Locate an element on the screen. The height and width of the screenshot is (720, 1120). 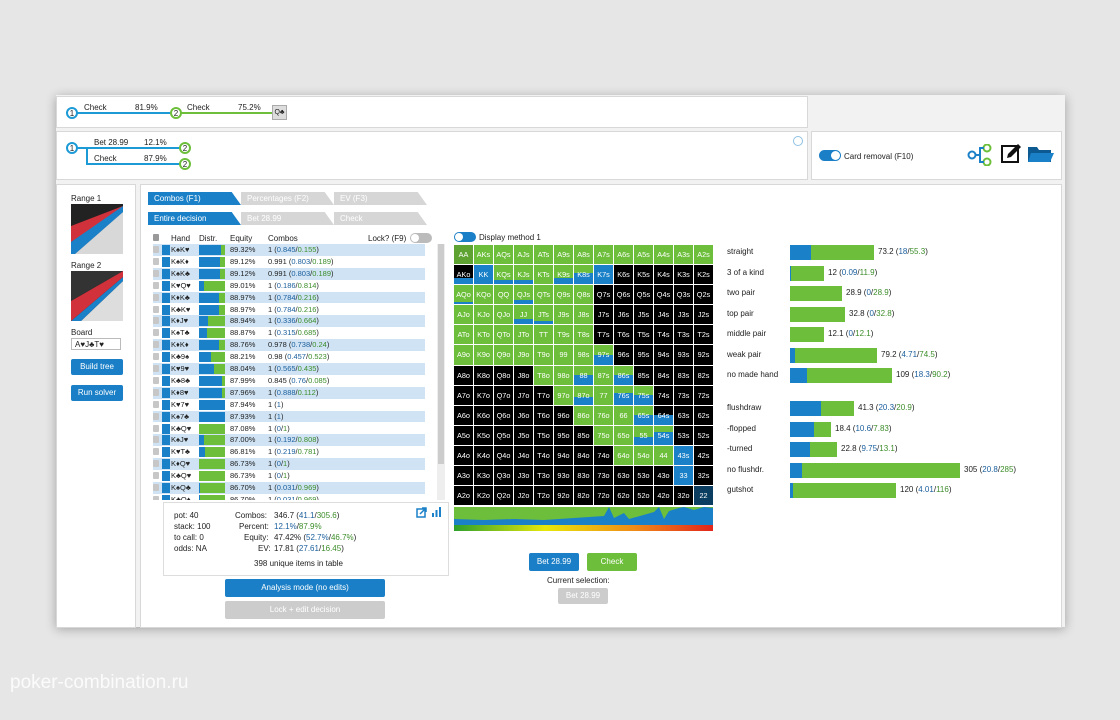
matrix-cell: A4s is located at coordinates (663, 255).